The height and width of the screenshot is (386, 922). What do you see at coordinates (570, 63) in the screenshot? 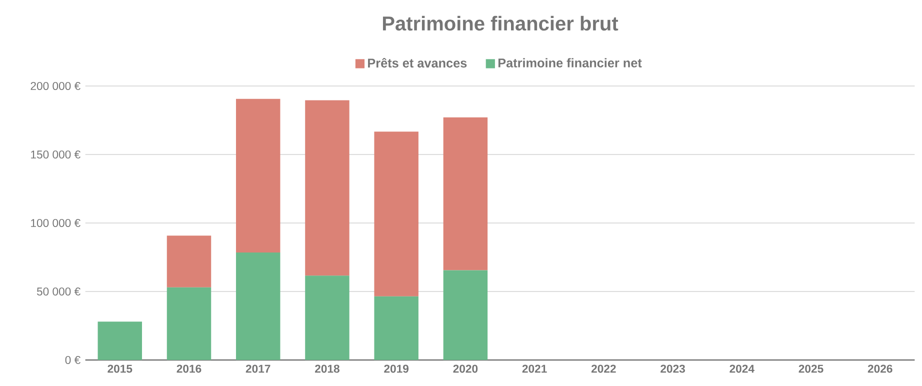
I see `legend-label: Patrimoine financier net` at bounding box center [570, 63].